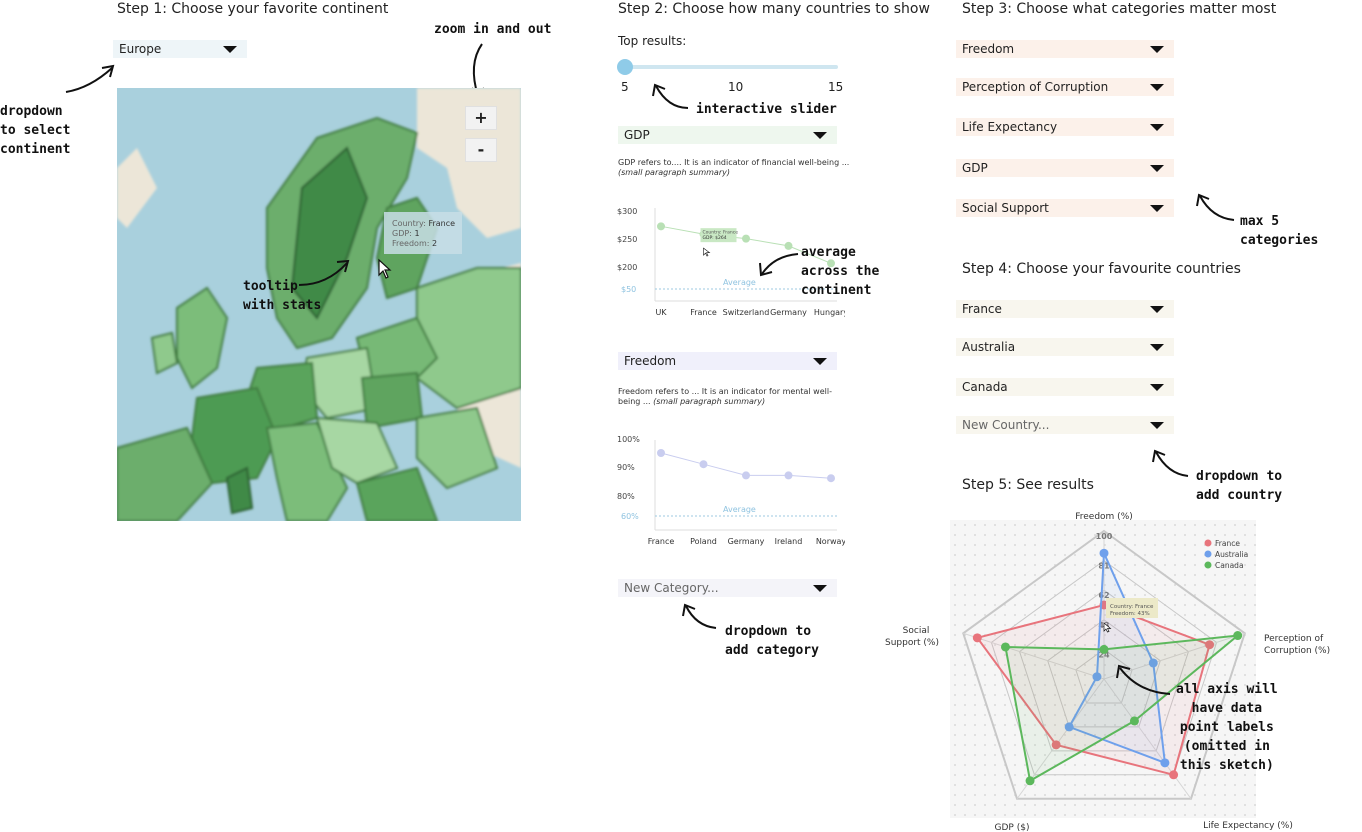  What do you see at coordinates (1010, 127) in the screenshot?
I see `dropdown-value: Life Expectancy` at bounding box center [1010, 127].